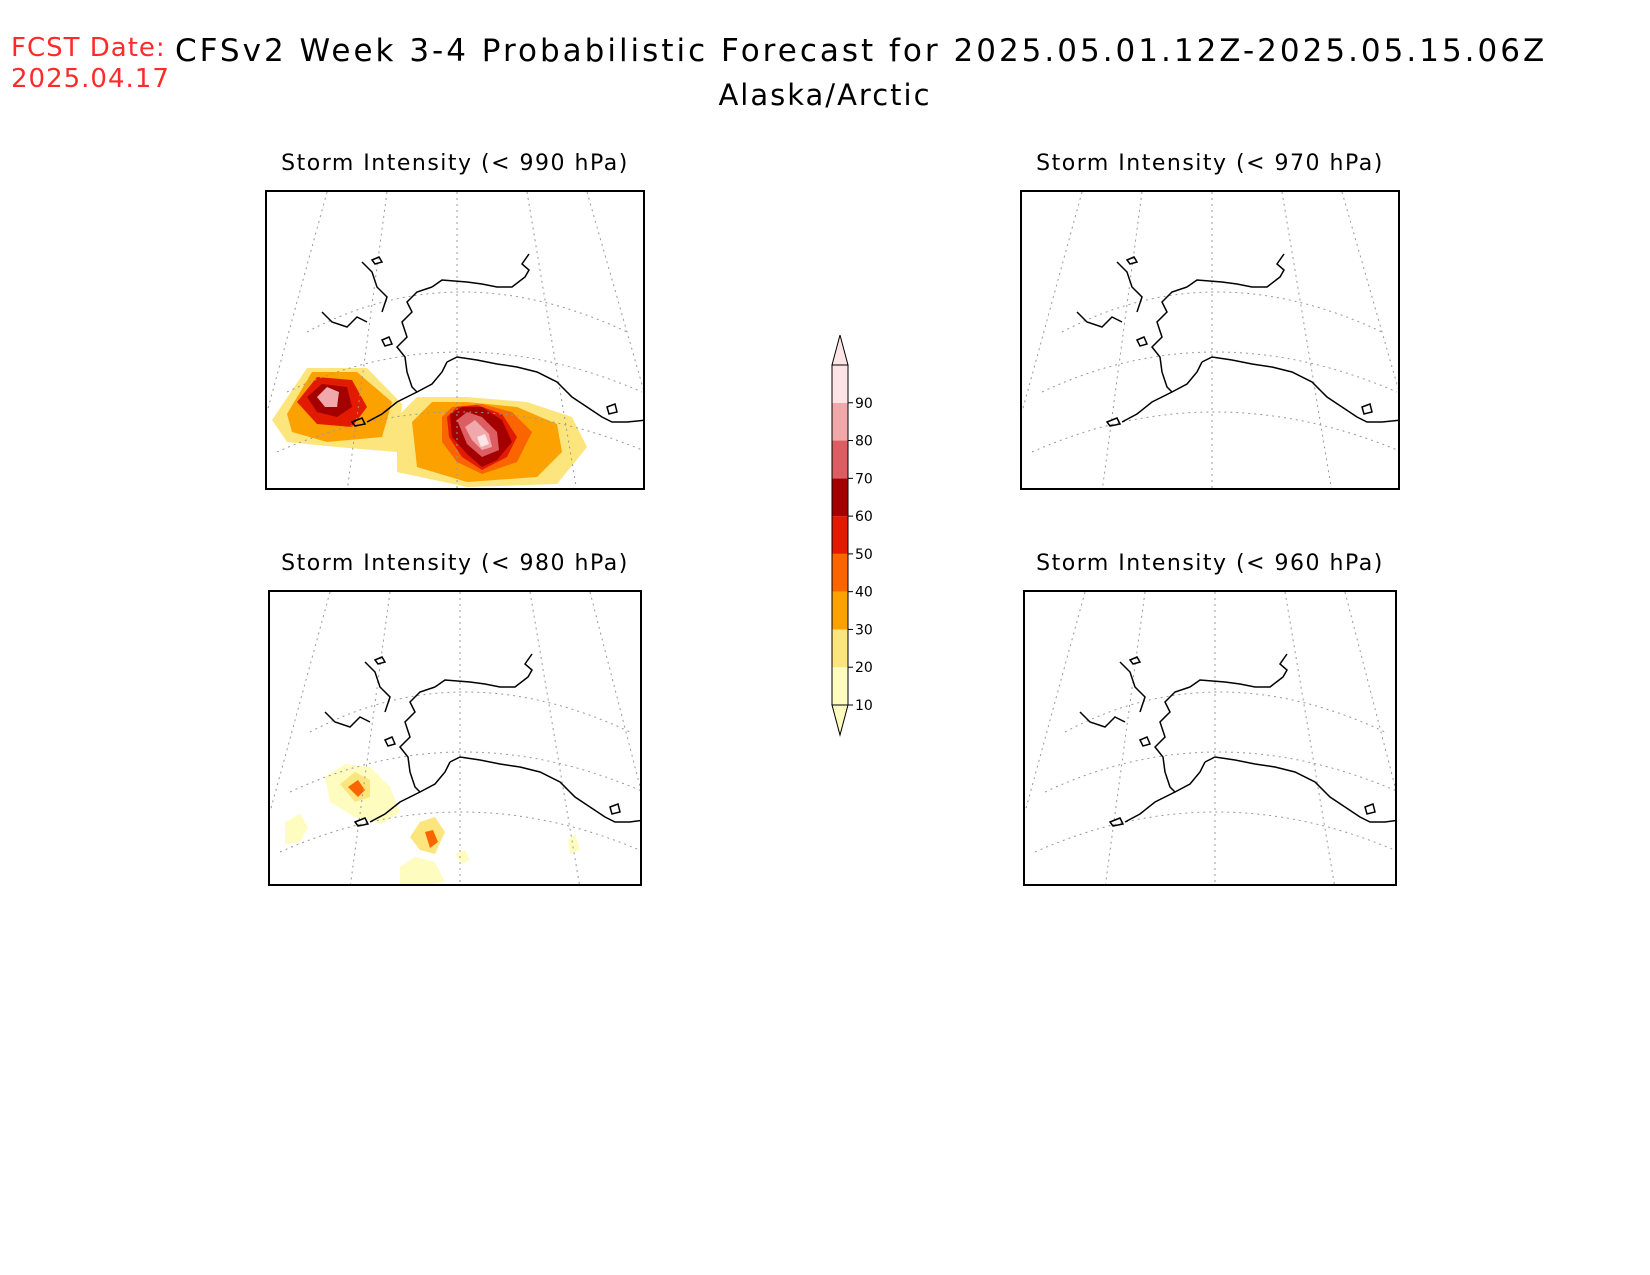 The width and height of the screenshot is (1650, 1275). What do you see at coordinates (852, 535) in the screenshot?
I see `colorbar-svg: 10 20 30 40 50 60 70 80 90` at bounding box center [852, 535].